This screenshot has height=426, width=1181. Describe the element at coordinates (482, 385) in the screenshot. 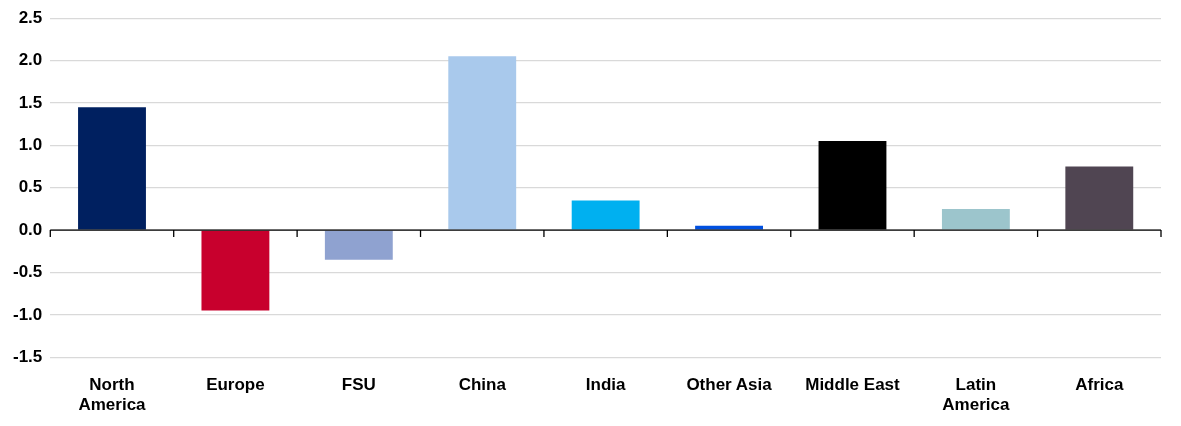

I see `x-tick-label: China` at that location.